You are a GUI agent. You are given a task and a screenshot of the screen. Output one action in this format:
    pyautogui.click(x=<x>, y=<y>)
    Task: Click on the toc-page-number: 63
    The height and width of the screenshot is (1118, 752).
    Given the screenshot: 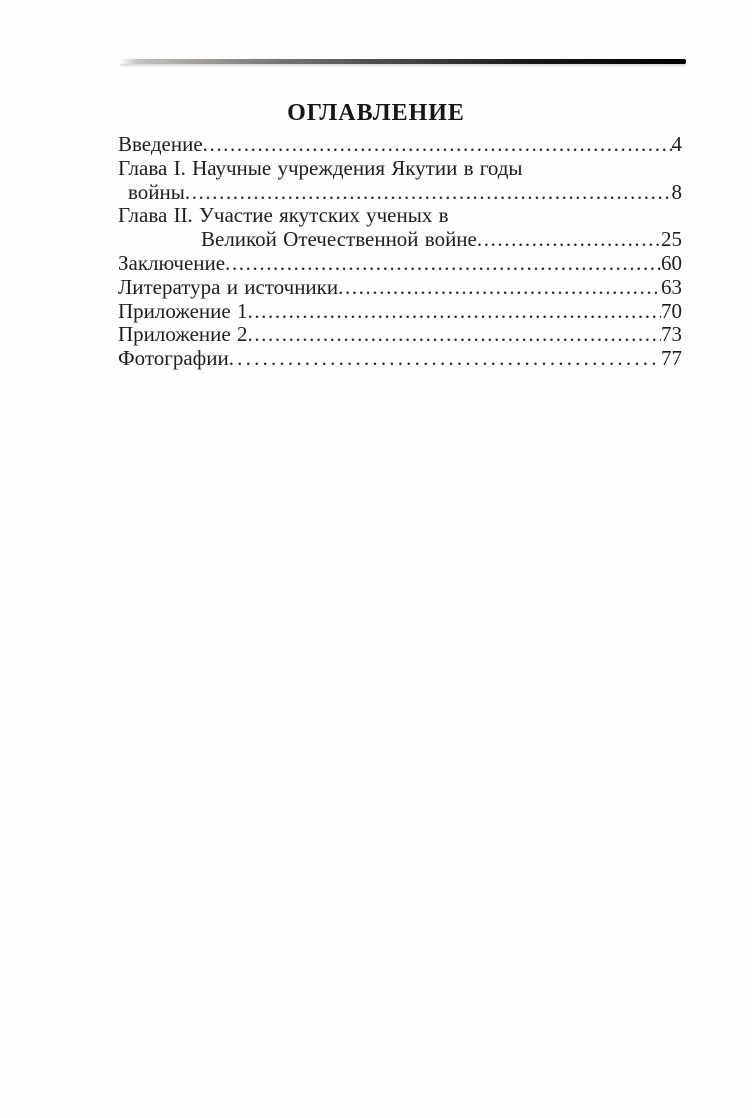 What is the action you would take?
    pyautogui.click(x=671, y=286)
    